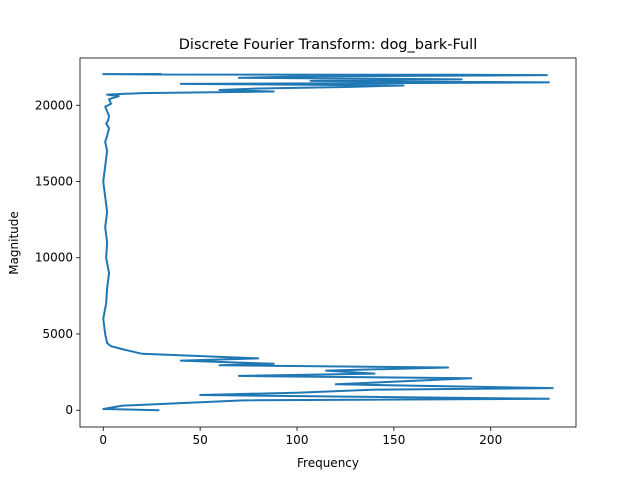  I want to click on x-tick-label: 150, so click(393, 440).